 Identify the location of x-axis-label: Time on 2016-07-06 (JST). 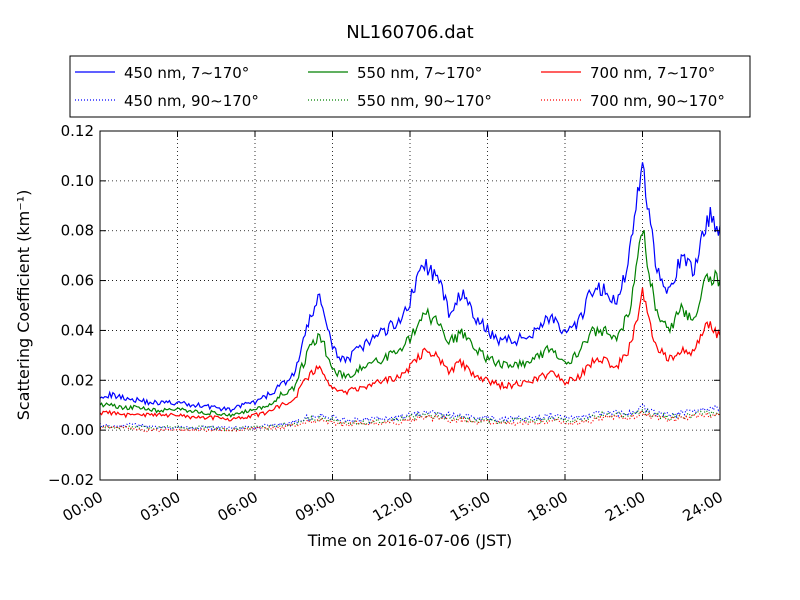
(409, 540).